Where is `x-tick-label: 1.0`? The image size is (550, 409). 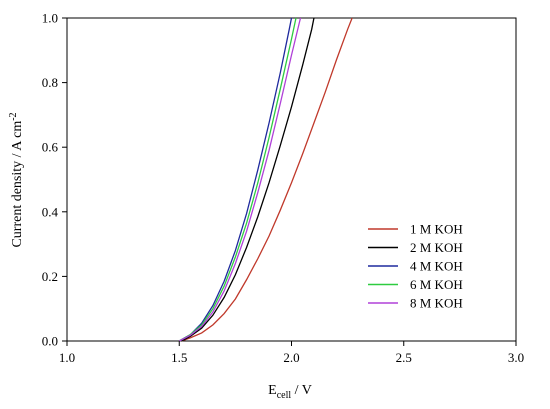
x-tick-label: 1.0 is located at coordinates (67, 357).